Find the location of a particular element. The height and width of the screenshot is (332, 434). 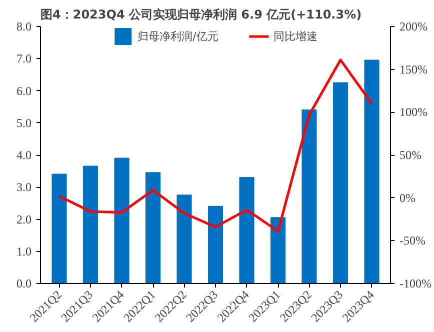

y-tick-label: 8.0 is located at coordinates (24, 27).